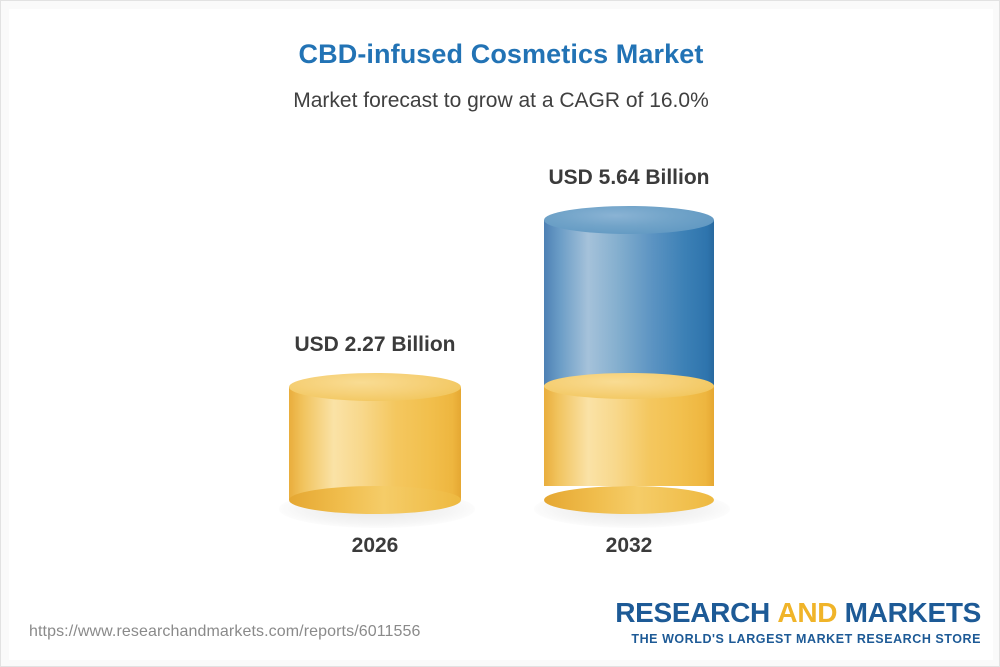  I want to click on brand-word-markets: MARKETS, so click(913, 612).